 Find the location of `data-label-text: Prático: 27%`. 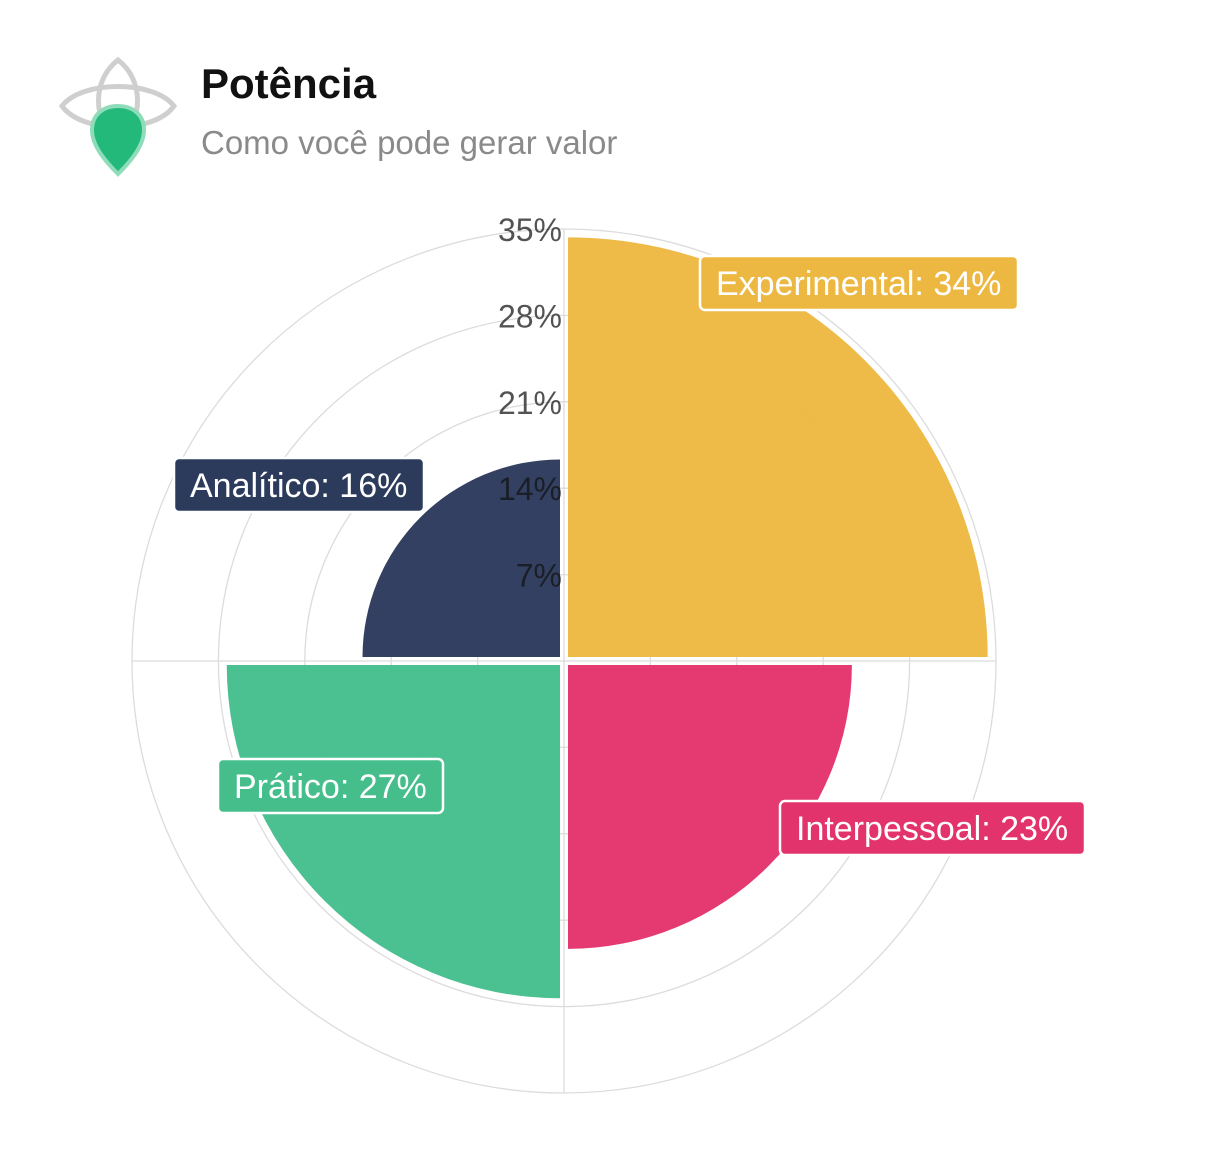

data-label-text: Prático: 27% is located at coordinates (330, 787).